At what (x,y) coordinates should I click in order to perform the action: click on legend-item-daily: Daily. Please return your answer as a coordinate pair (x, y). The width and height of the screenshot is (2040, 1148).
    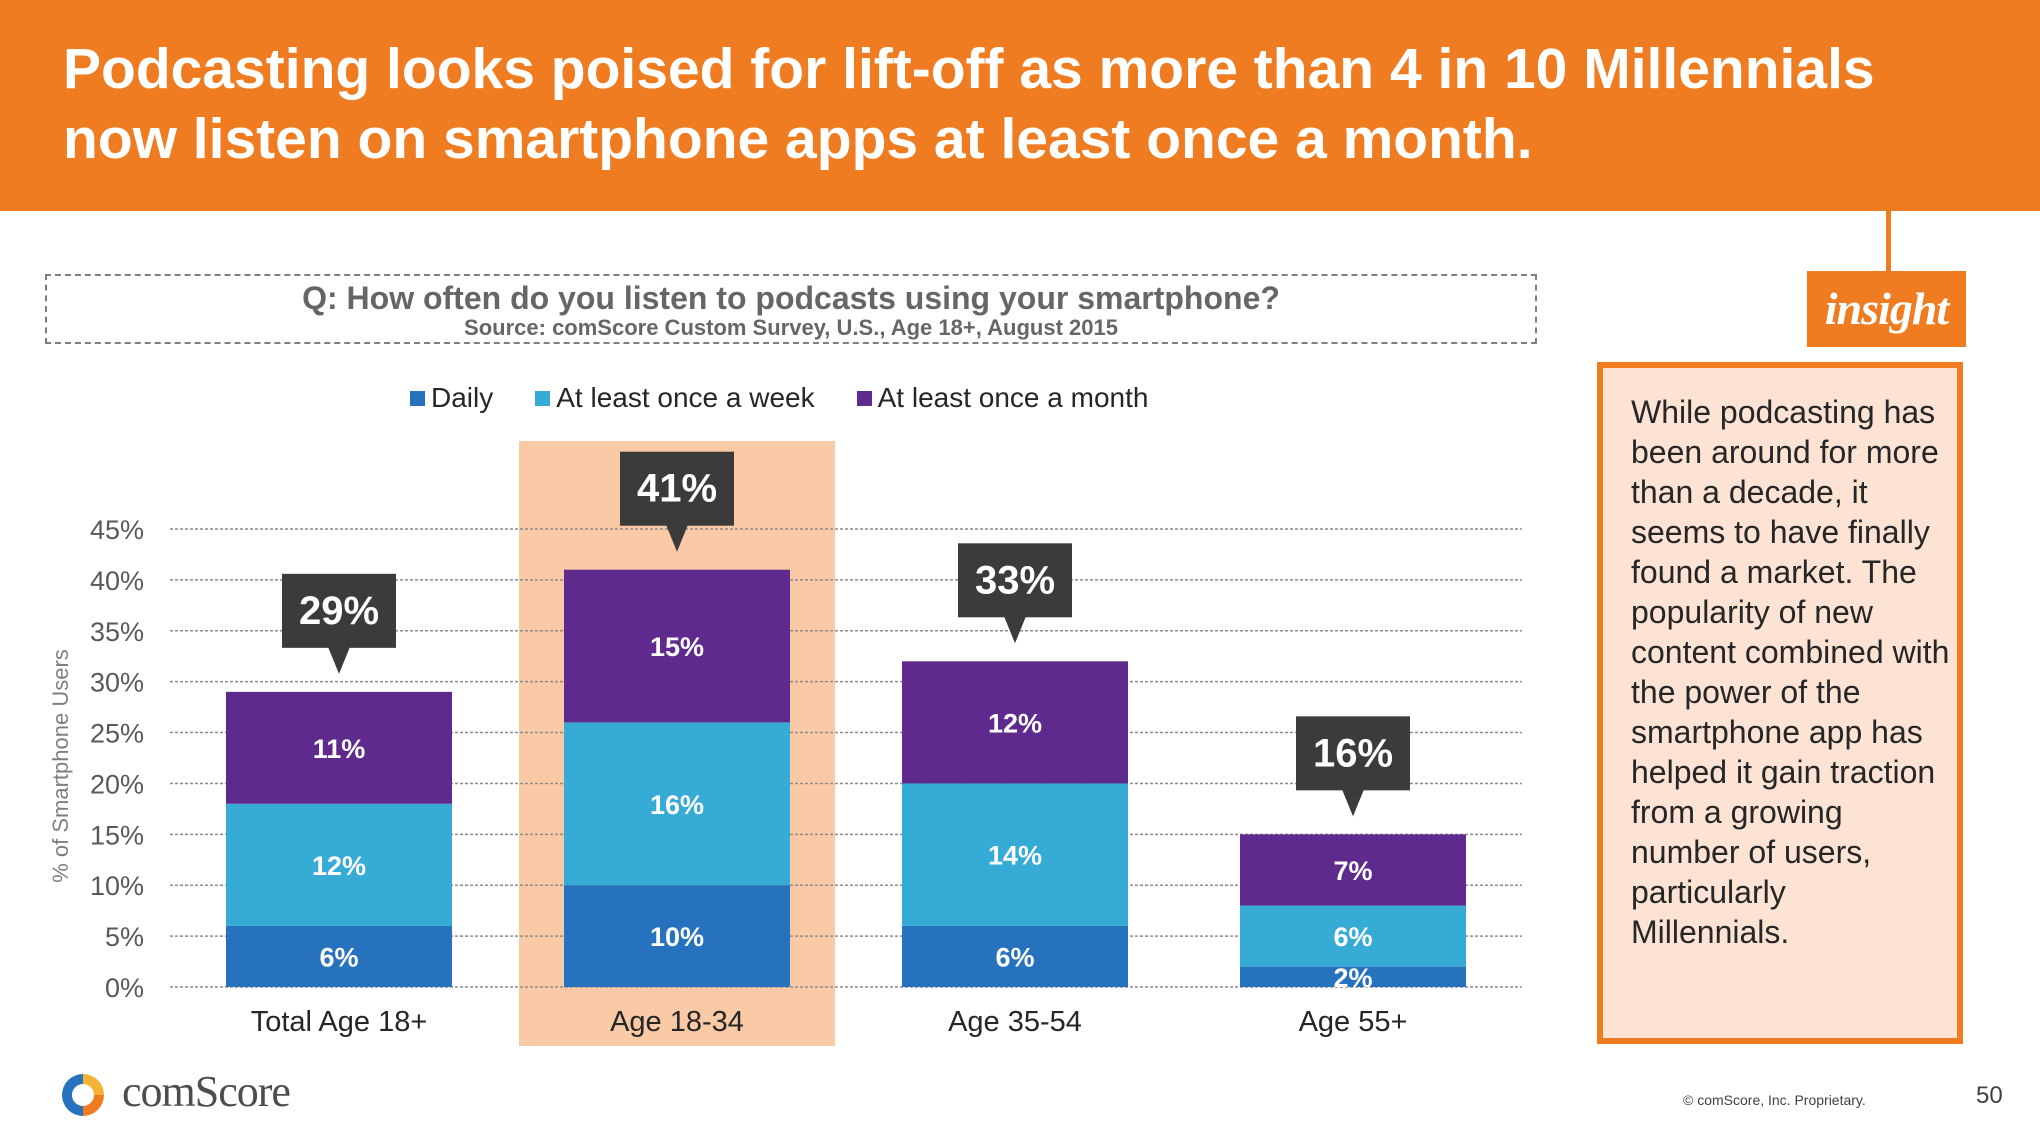
    Looking at the image, I should click on (451, 398).